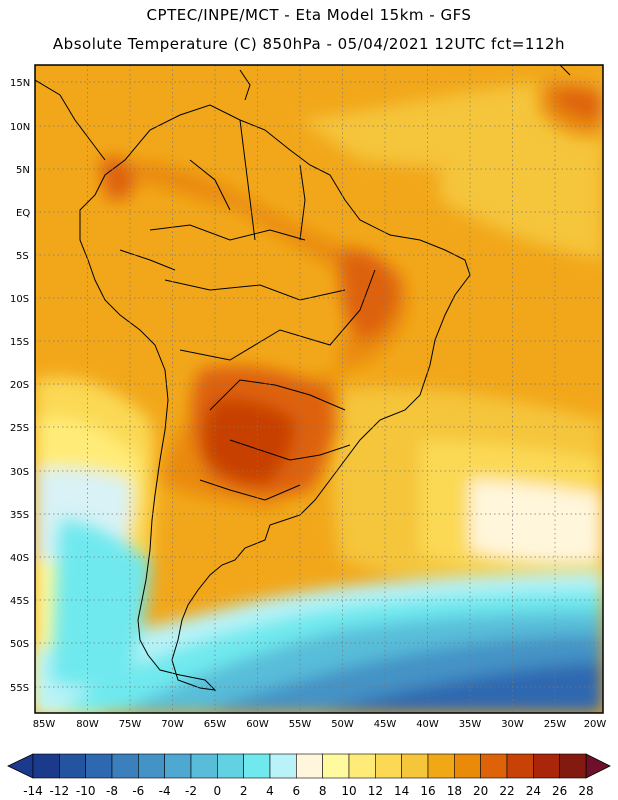  Describe the element at coordinates (20, 127) in the screenshot. I see `lat-label: 10N` at that location.